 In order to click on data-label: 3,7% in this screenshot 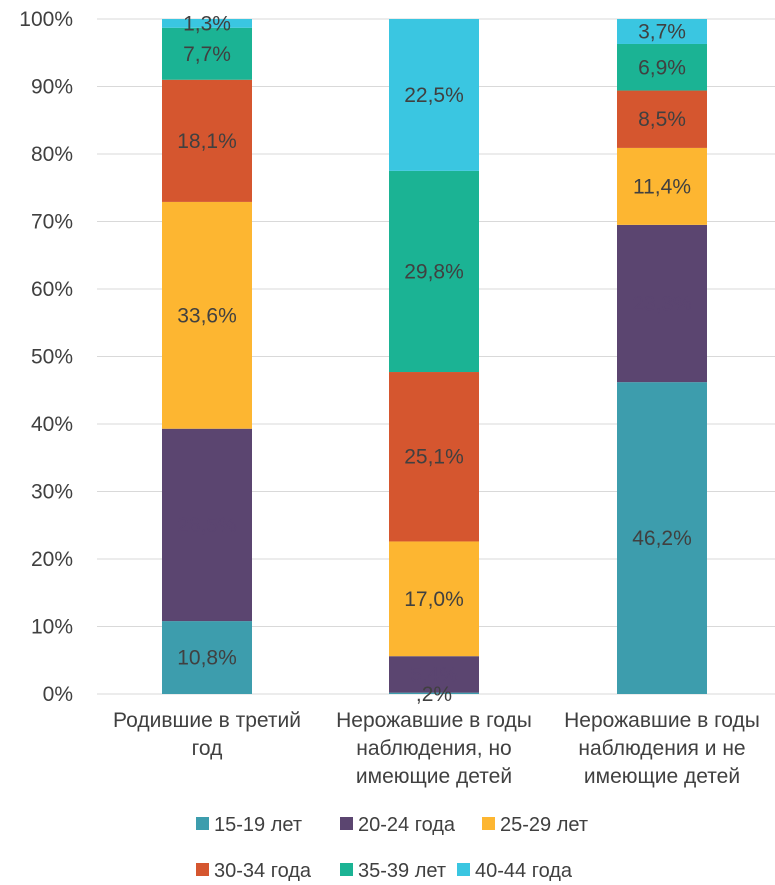, I will do `click(662, 31)`.